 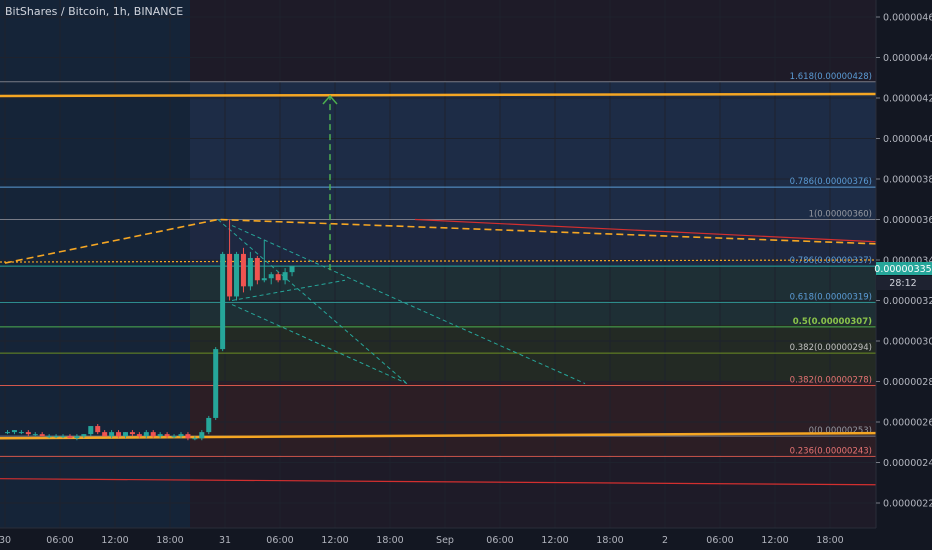 What do you see at coordinates (831, 381) in the screenshot?
I see `fib-label: 0.382(0.00000278)` at bounding box center [831, 381].